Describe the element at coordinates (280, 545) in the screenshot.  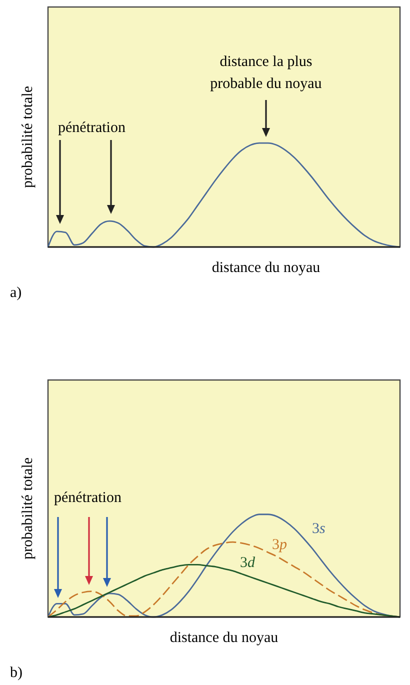
I see `series-label: 3p` at that location.